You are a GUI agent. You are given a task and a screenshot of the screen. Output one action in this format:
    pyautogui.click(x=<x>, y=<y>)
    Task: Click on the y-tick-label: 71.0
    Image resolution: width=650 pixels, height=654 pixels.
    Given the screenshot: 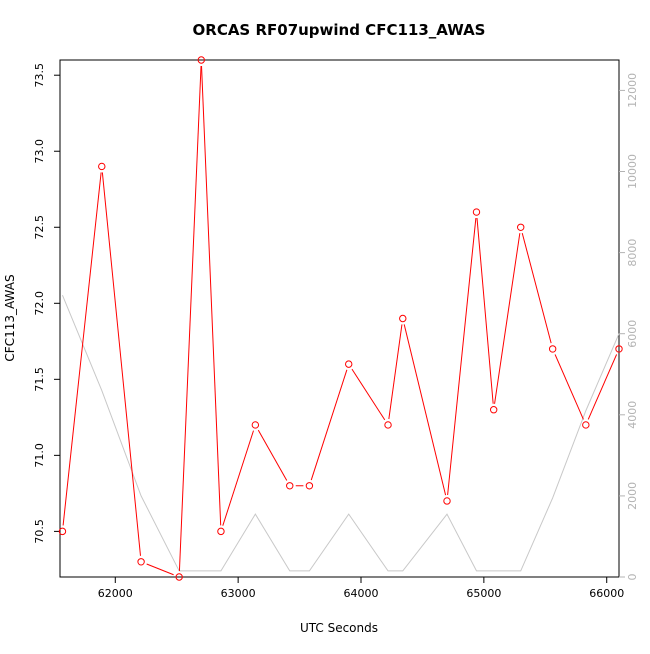 What is the action you would take?
    pyautogui.click(x=39, y=455)
    